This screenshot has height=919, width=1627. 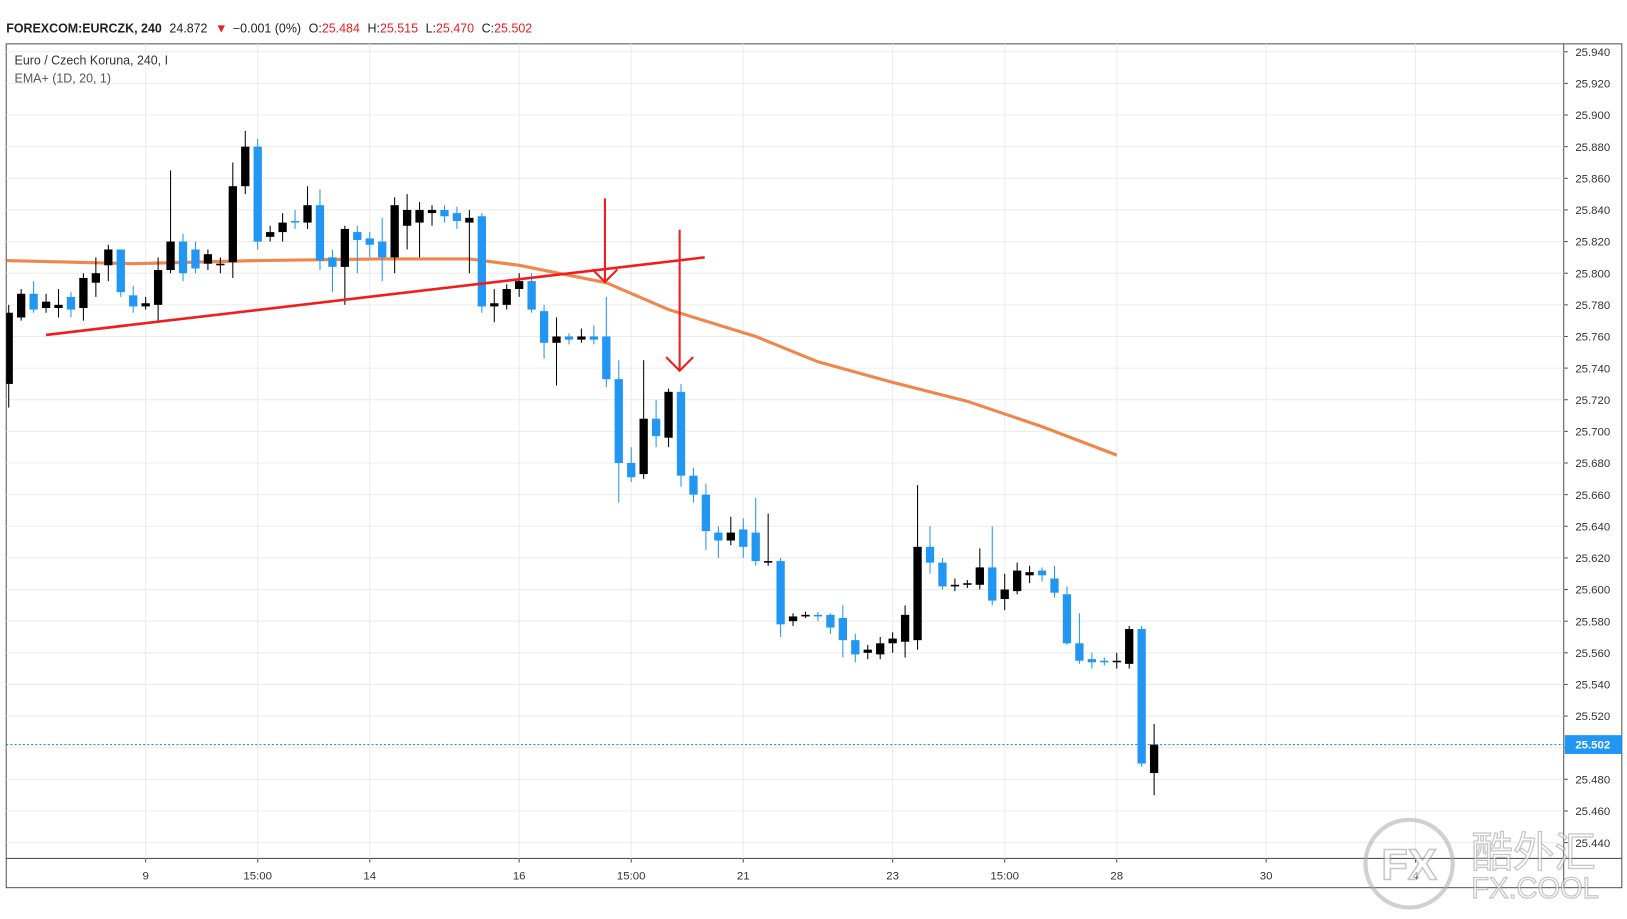 I want to click on last-price-label: 25.502, so click(x=1592, y=746).